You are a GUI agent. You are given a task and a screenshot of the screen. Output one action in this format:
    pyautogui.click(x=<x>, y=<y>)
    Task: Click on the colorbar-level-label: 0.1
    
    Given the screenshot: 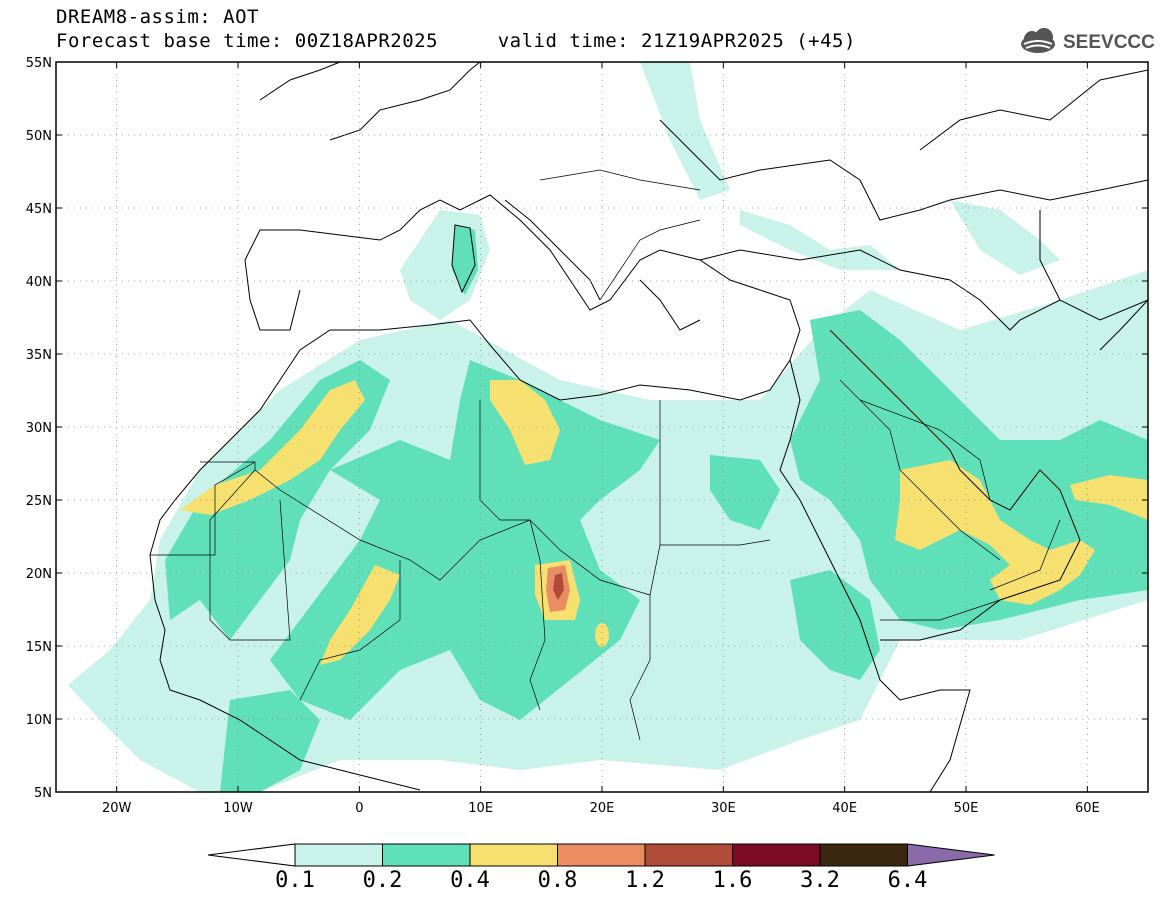 What is the action you would take?
    pyautogui.click(x=295, y=880)
    